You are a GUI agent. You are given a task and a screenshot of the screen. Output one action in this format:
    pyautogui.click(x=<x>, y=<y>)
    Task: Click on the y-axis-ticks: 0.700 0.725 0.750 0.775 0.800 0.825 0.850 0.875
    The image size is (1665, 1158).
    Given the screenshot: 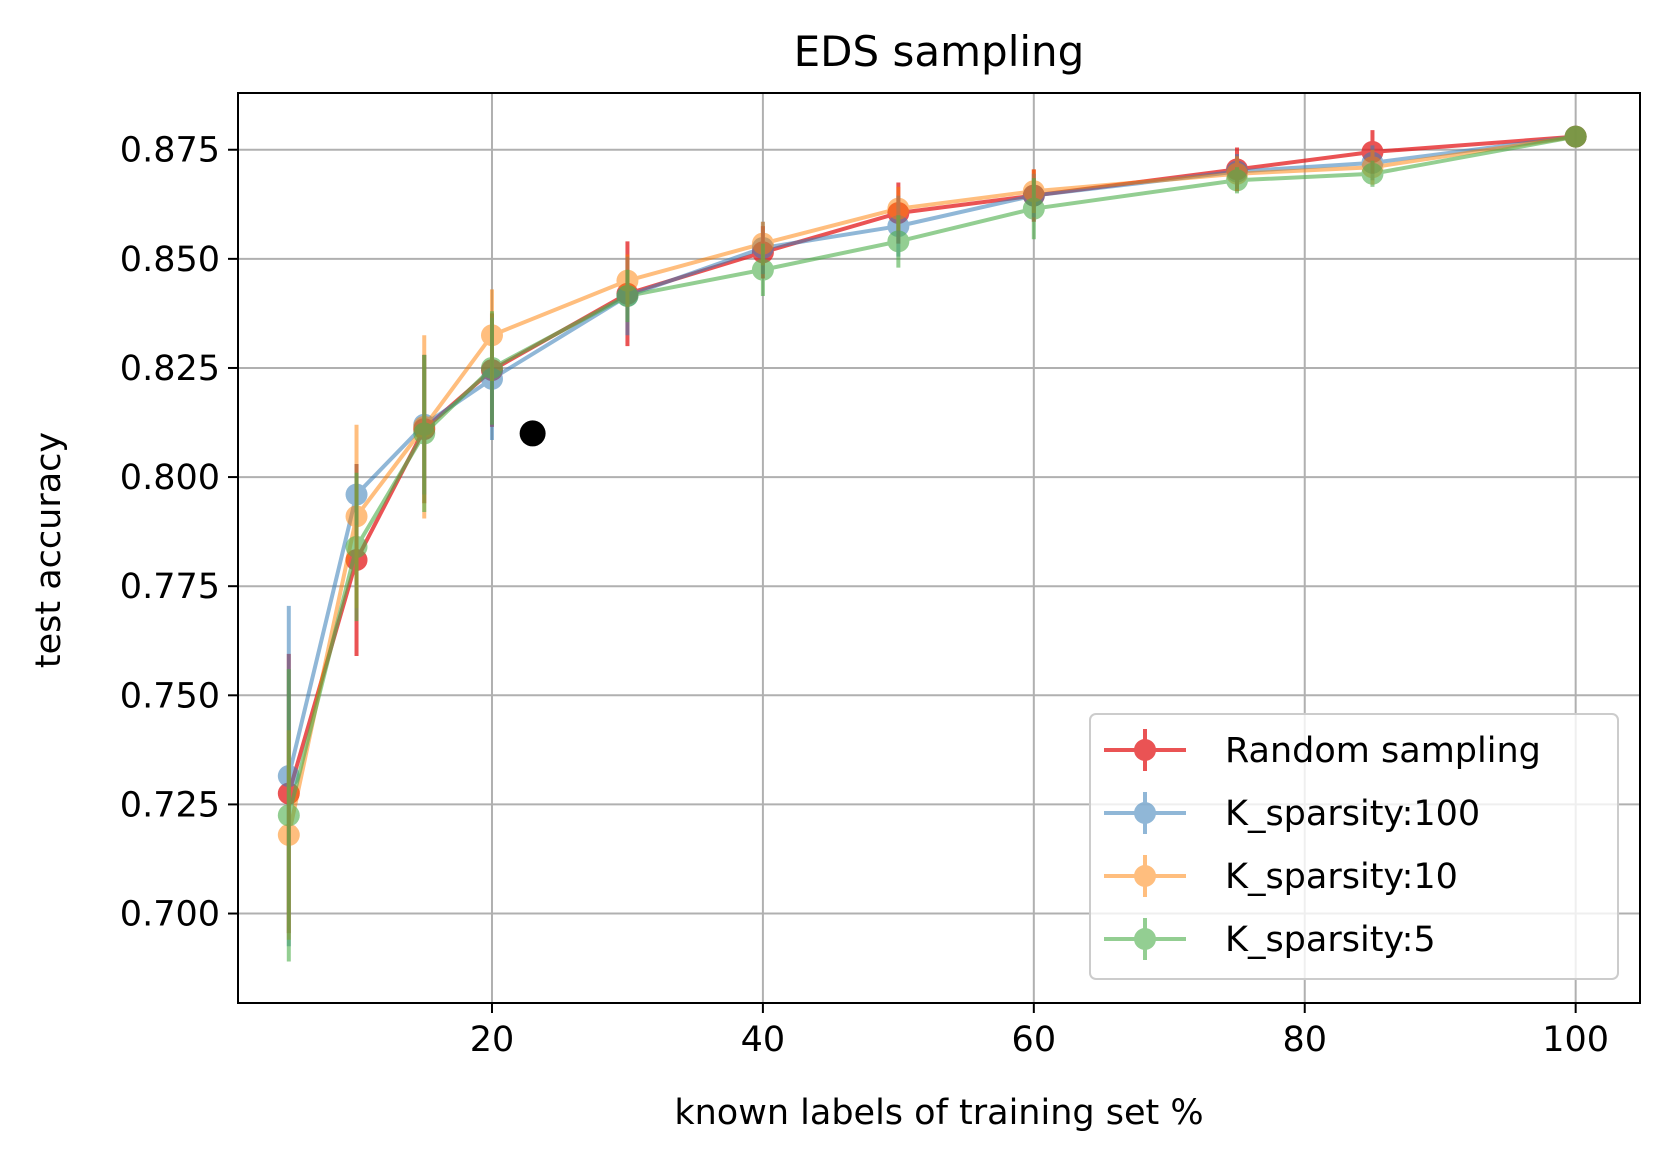 What is the action you would take?
    pyautogui.click(x=179, y=533)
    